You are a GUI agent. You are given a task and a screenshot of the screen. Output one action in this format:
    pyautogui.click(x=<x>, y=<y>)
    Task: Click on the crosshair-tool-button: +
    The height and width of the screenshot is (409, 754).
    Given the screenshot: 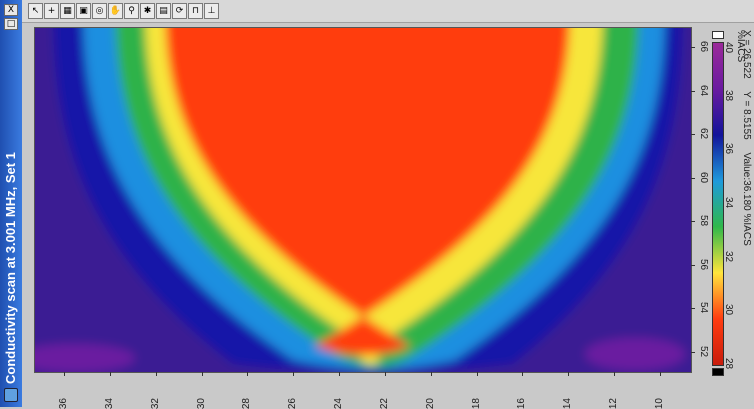 What is the action you would take?
    pyautogui.click(x=51, y=11)
    